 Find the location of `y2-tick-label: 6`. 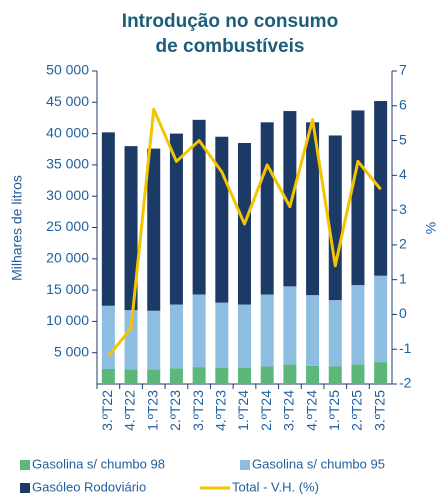

y2-tick-label: 6 is located at coordinates (403, 104).